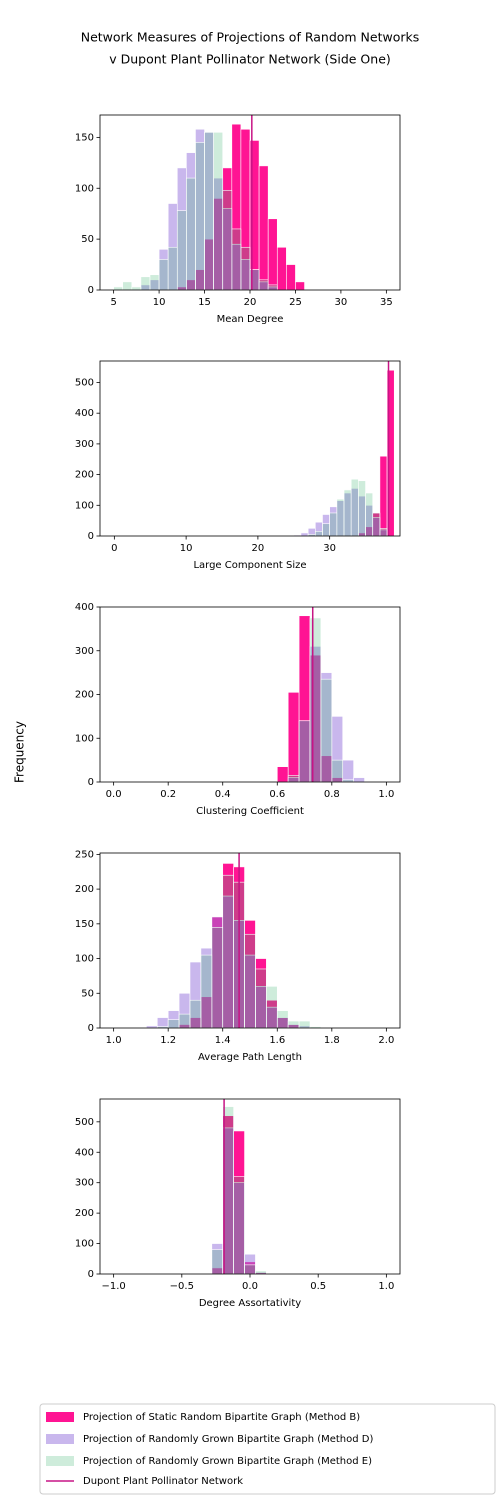  I want to click on x-tick-label: 5, so click(113, 302).